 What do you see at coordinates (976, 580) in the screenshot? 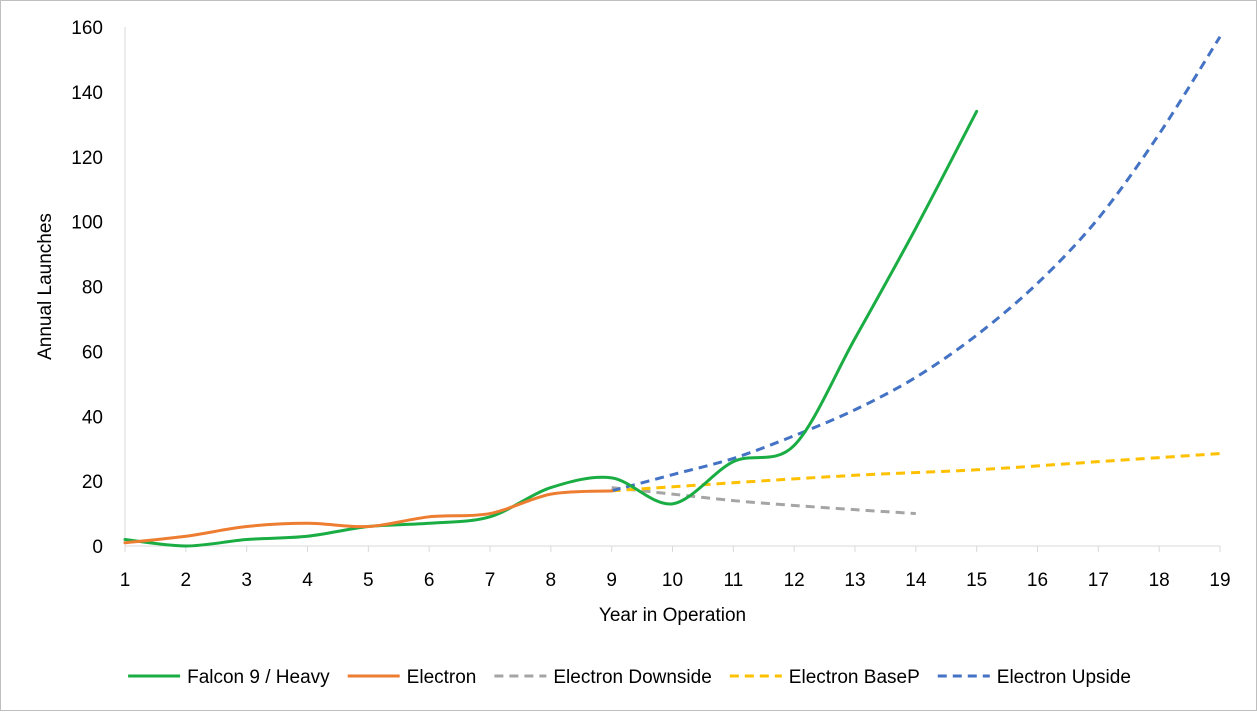
I see `x-tick-label: 15` at bounding box center [976, 580].